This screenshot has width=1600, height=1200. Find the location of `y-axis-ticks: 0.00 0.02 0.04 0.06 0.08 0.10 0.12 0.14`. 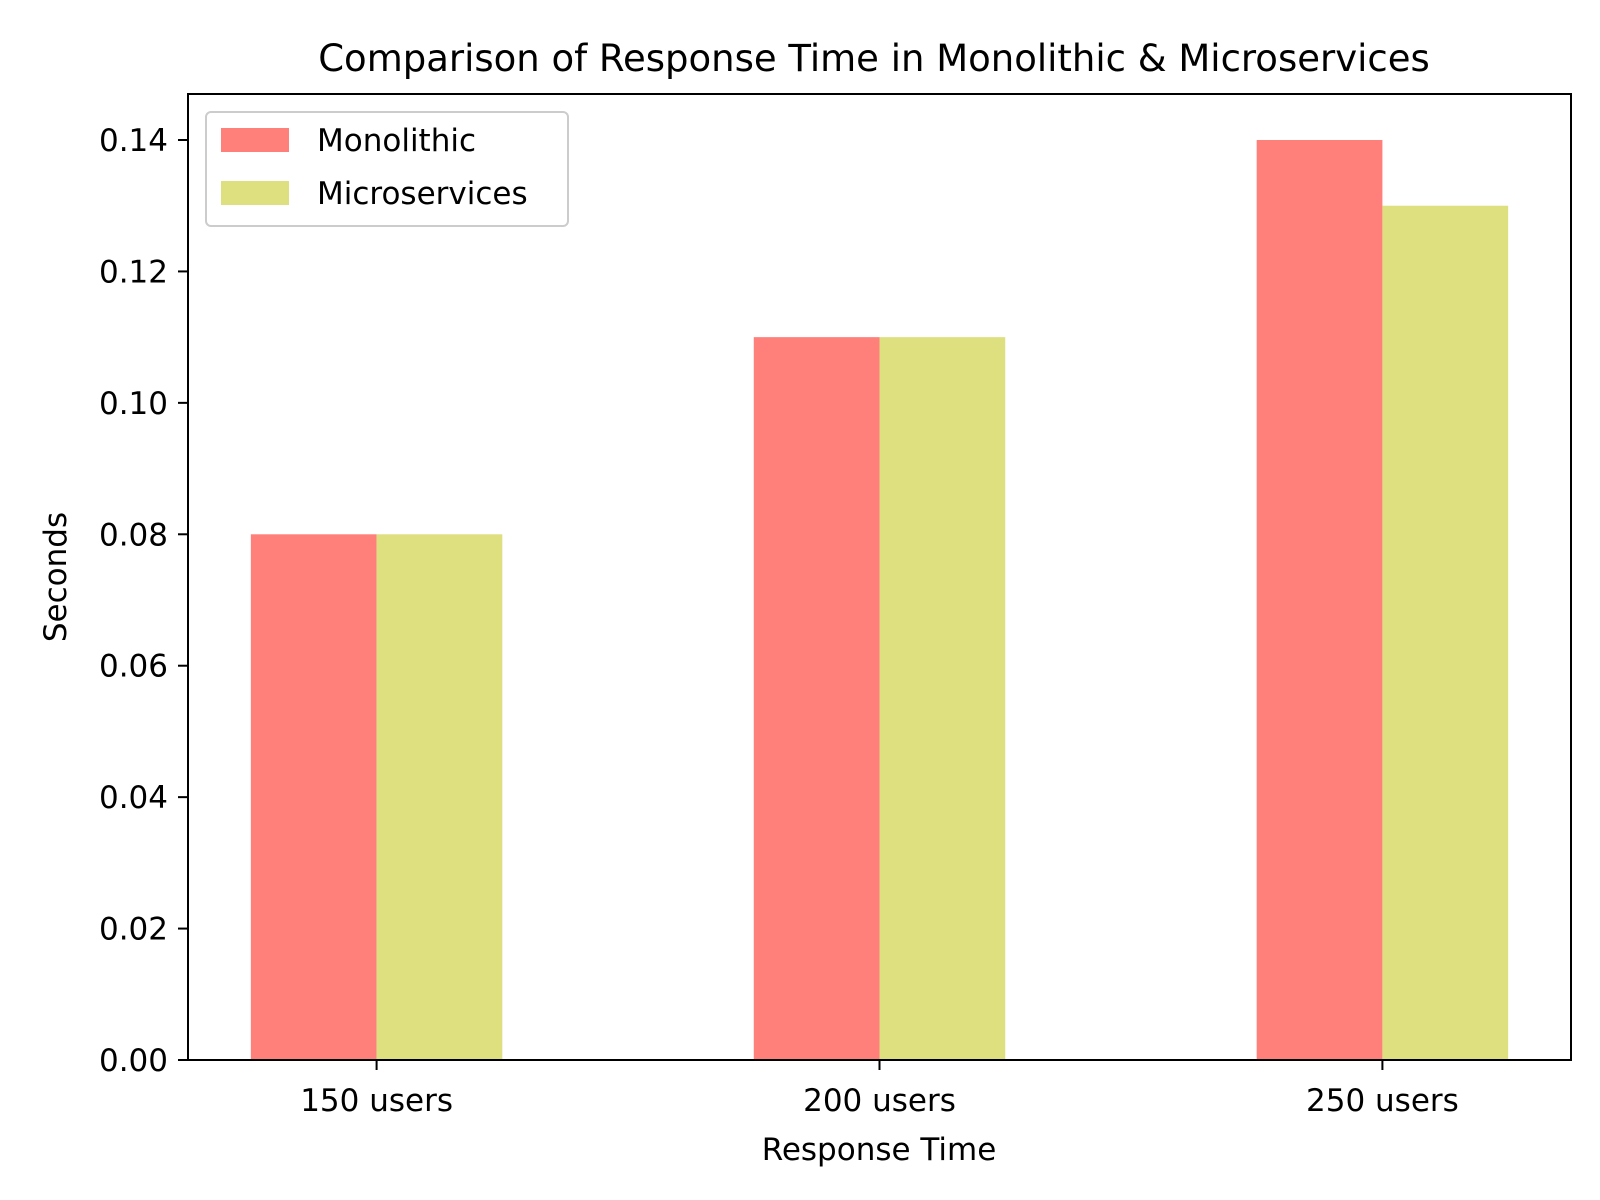

y-axis-ticks: 0.00 0.02 0.04 0.06 0.08 0.10 0.12 0.14 is located at coordinates (143, 601).